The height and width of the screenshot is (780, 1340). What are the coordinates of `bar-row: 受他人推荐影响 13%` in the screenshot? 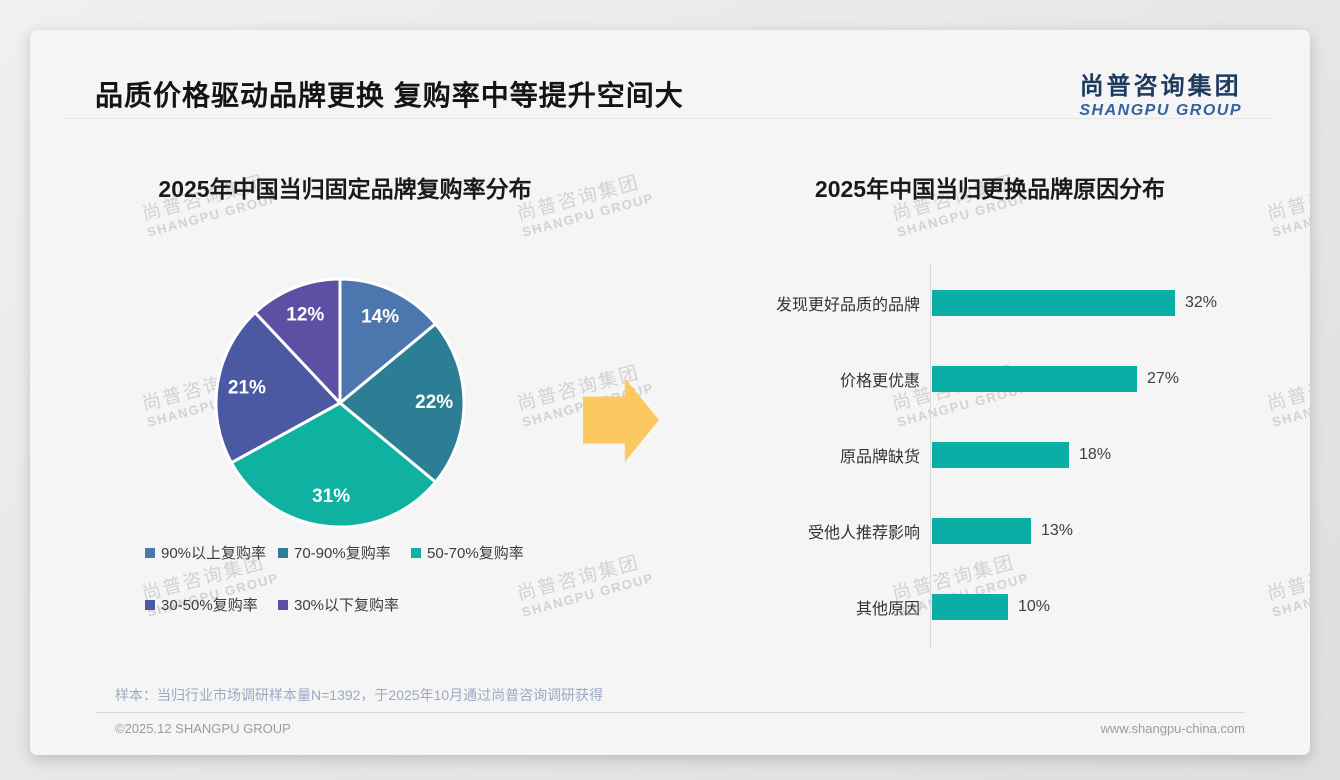 It's located at (871, 531).